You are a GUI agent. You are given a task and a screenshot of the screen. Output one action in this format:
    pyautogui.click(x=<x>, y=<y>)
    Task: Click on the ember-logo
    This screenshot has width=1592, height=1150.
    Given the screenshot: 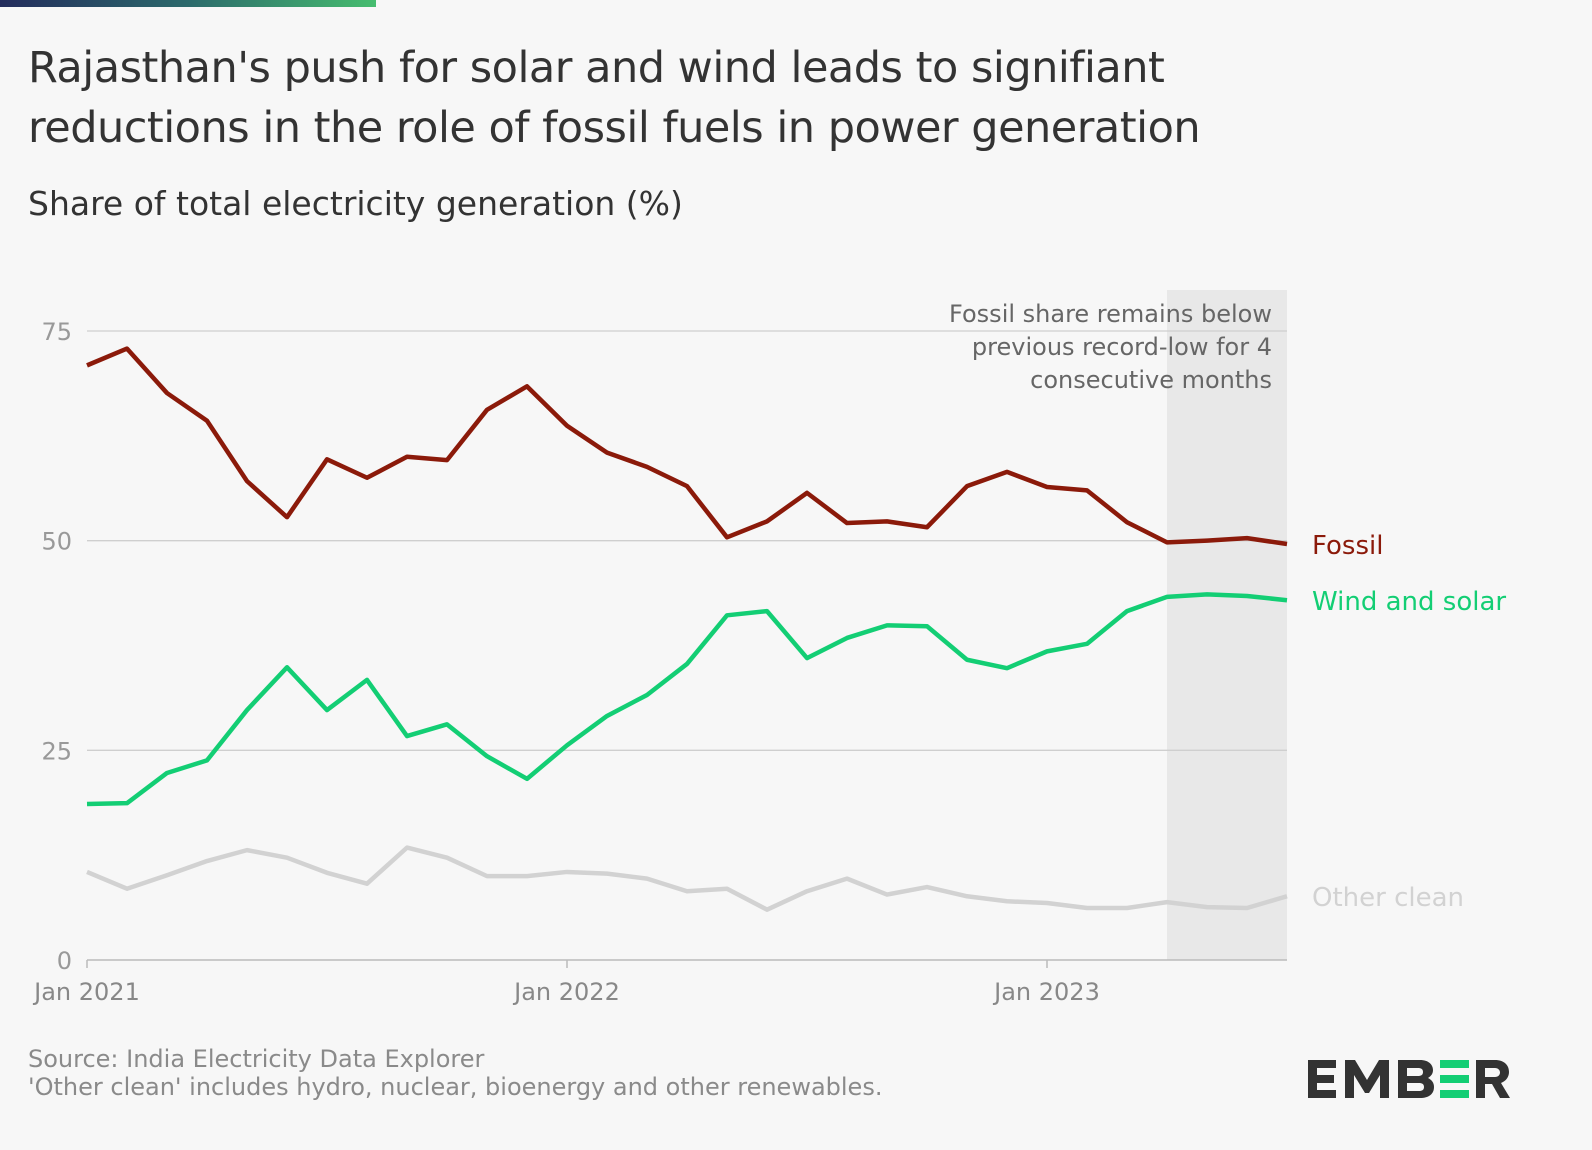 What is the action you would take?
    pyautogui.click(x=1409, y=1079)
    